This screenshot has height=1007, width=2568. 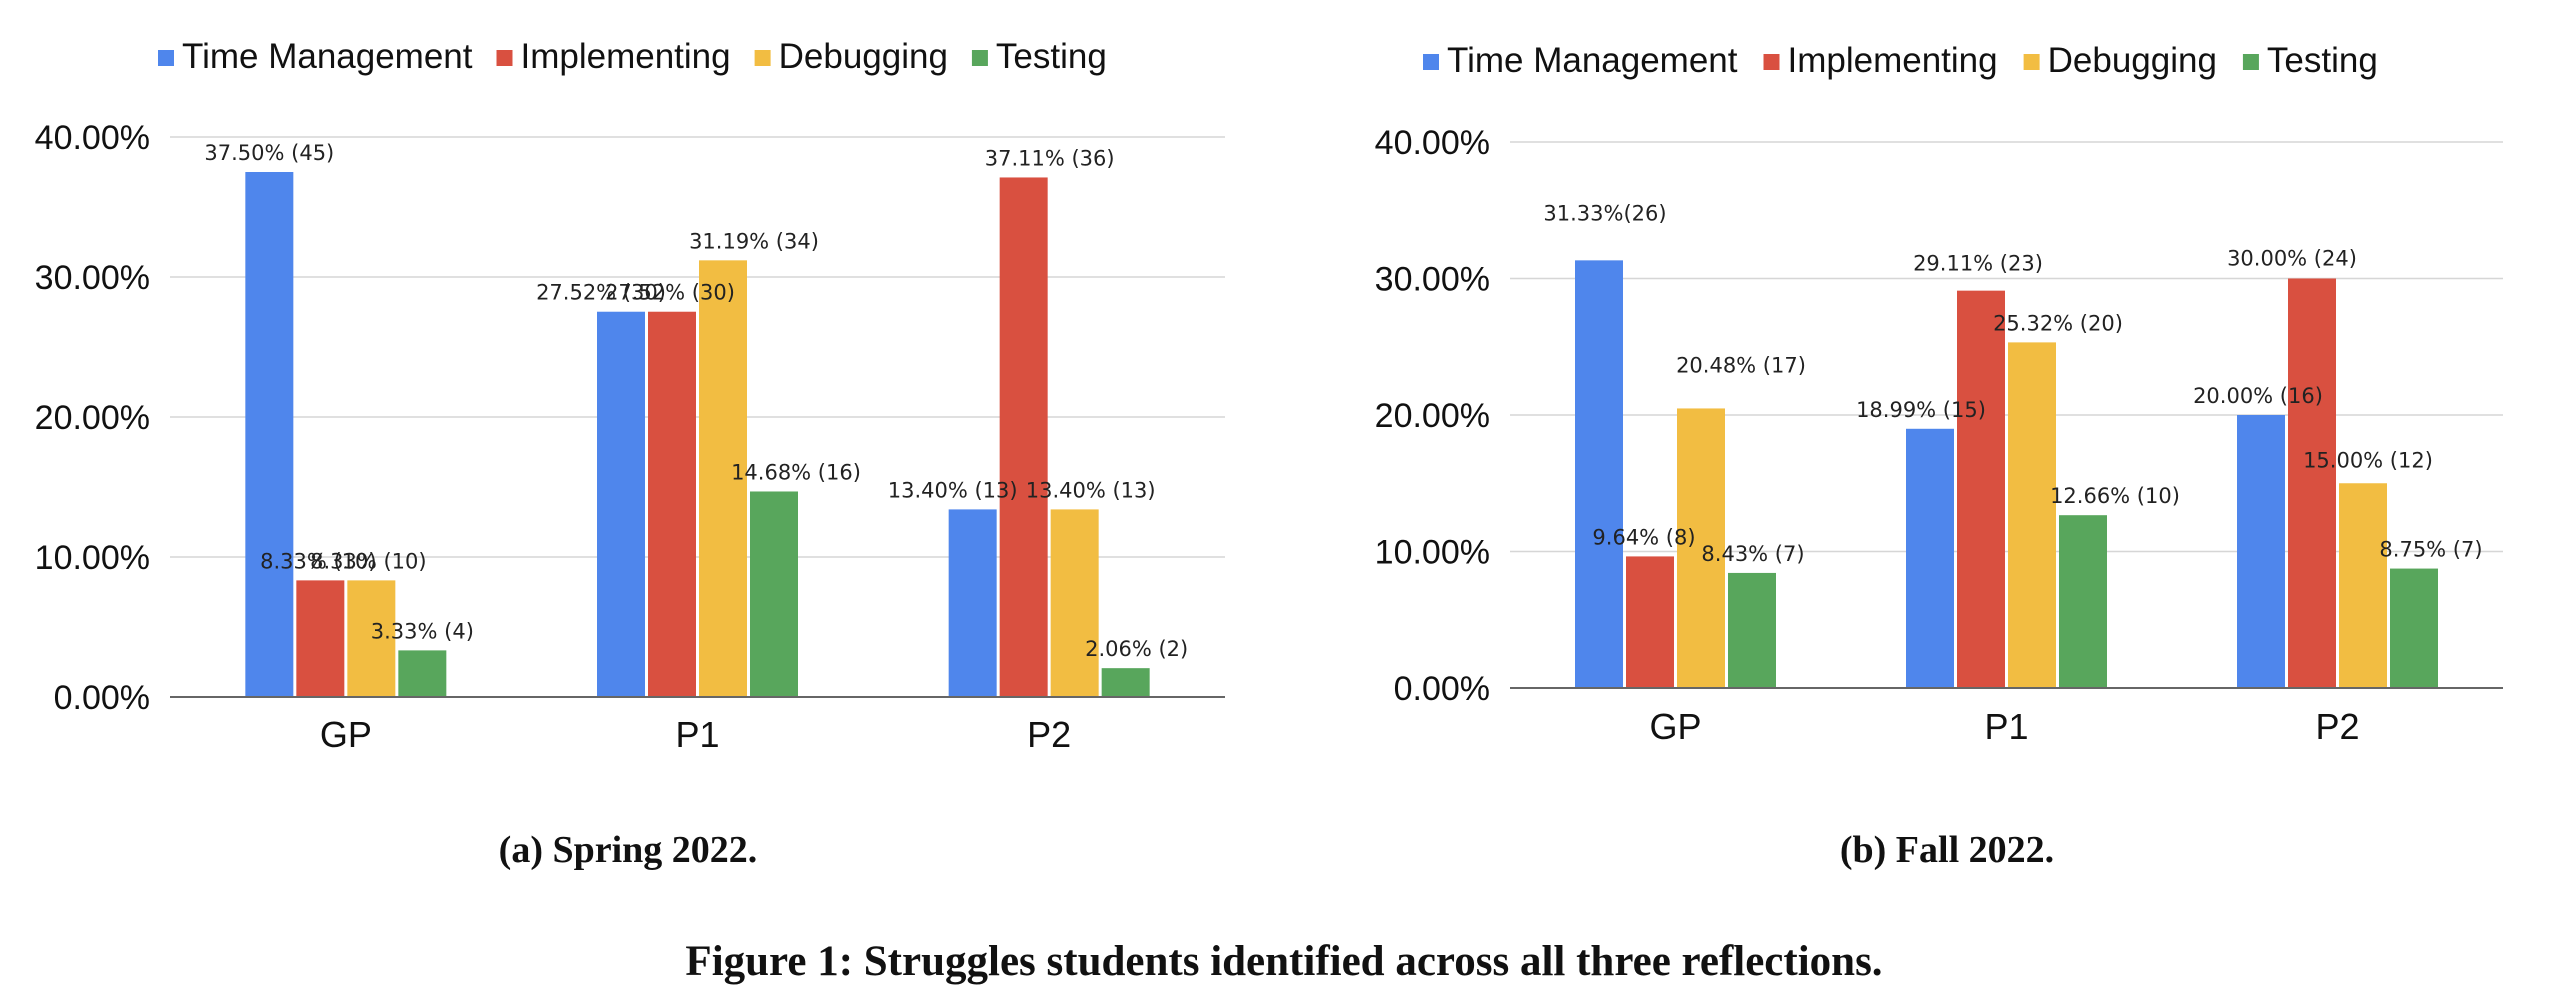 I want to click on data-label: 8.75% (7), so click(x=2430, y=550).